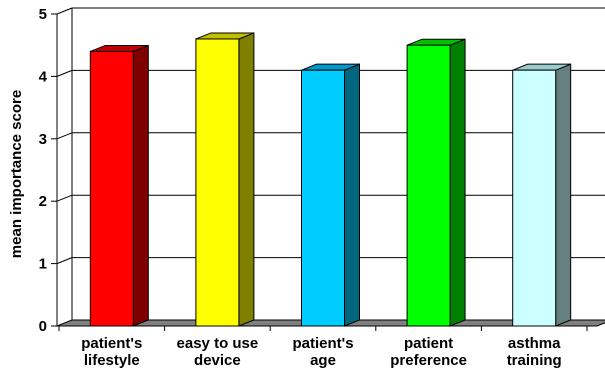 This screenshot has width=605, height=369. I want to click on x-tick-label-line: easy to use, so click(218, 343).